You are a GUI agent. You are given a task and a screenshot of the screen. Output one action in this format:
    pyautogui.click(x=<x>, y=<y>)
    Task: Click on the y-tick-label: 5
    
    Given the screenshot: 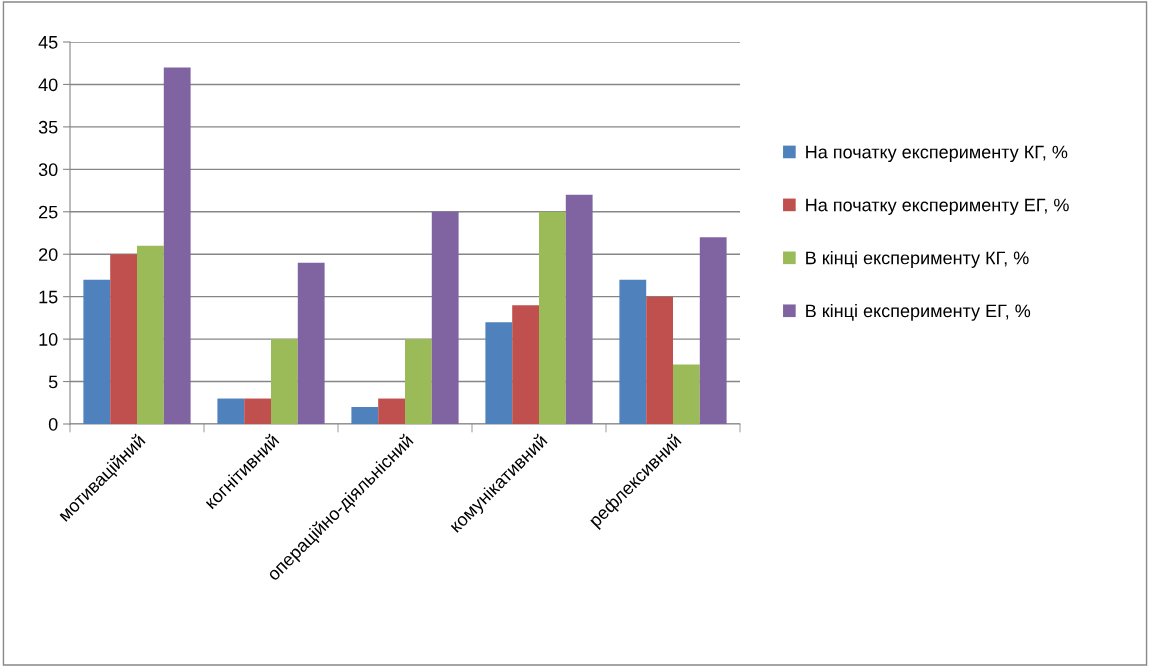 What is the action you would take?
    pyautogui.click(x=53, y=382)
    